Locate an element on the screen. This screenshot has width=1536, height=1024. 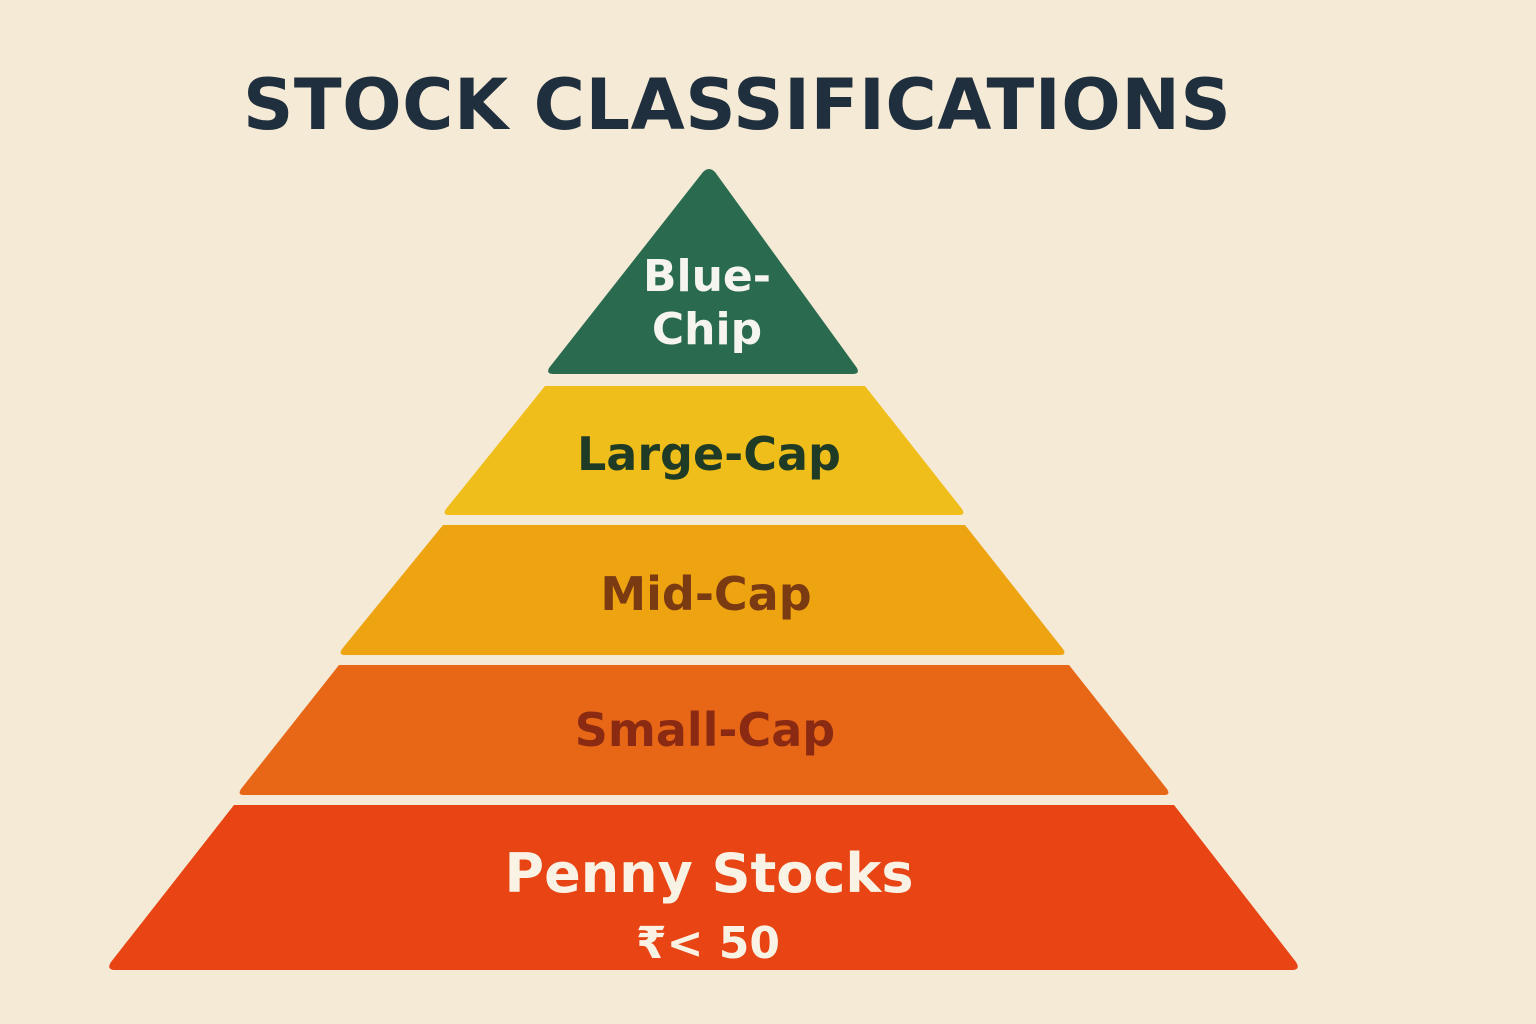
tier-blue-chip is located at coordinates (703, 271).